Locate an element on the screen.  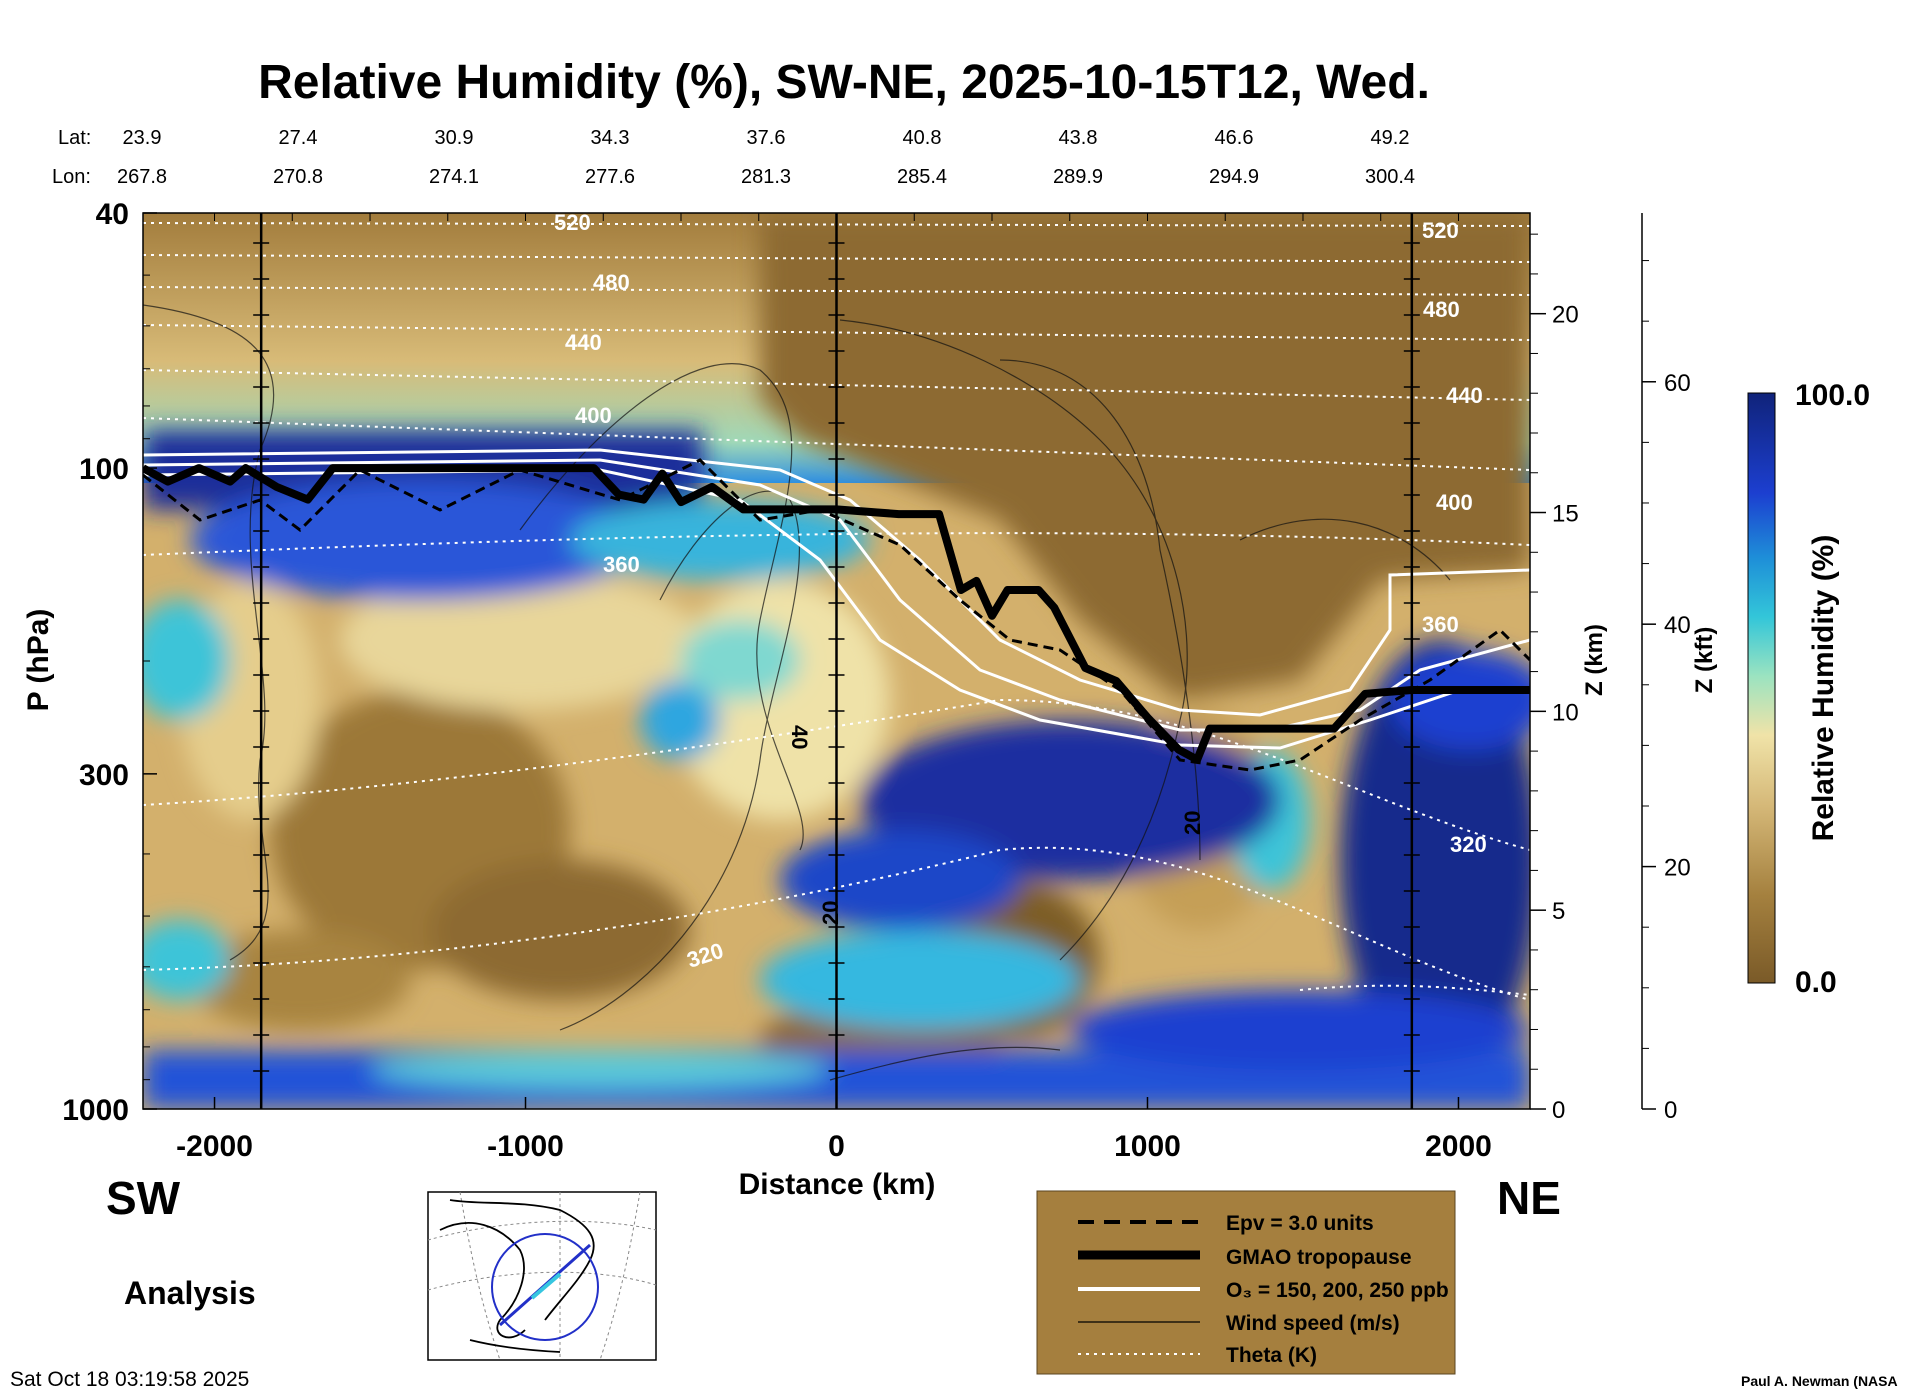
track-lon: 281.3 is located at coordinates (766, 177).